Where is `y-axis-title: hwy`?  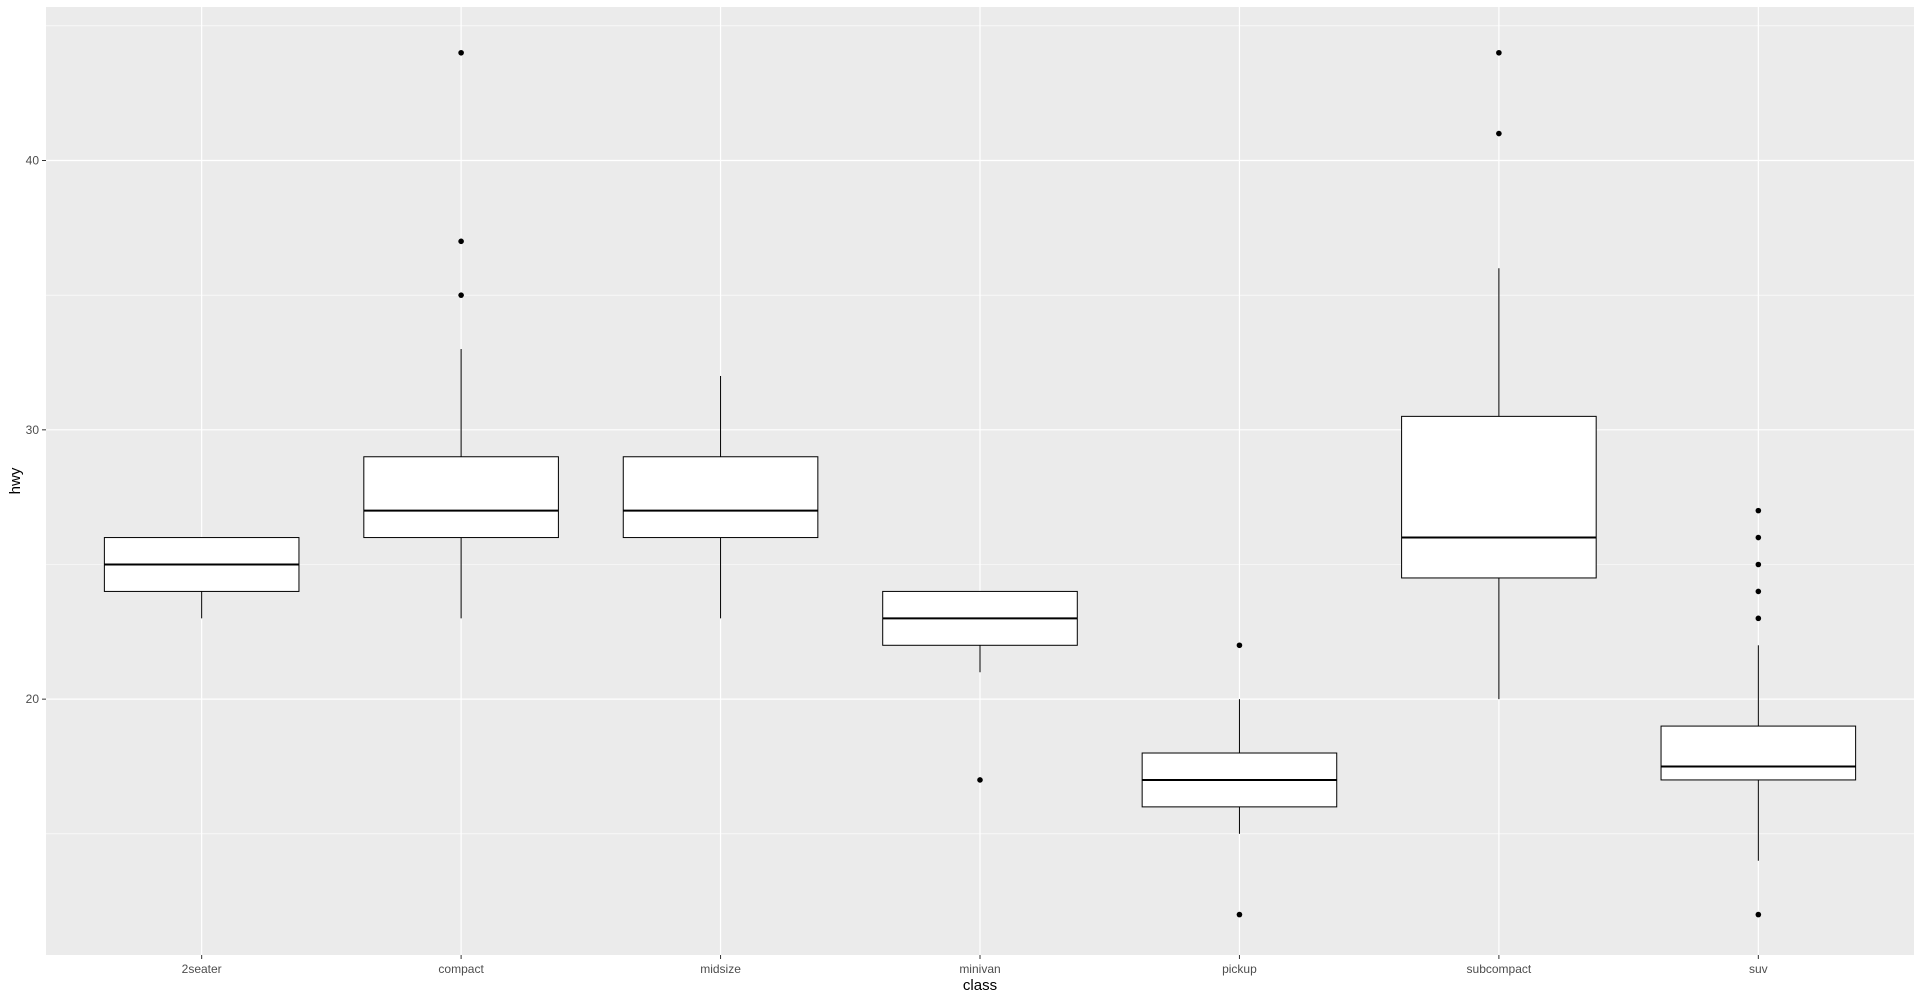
y-axis-title: hwy is located at coordinates (15, 480).